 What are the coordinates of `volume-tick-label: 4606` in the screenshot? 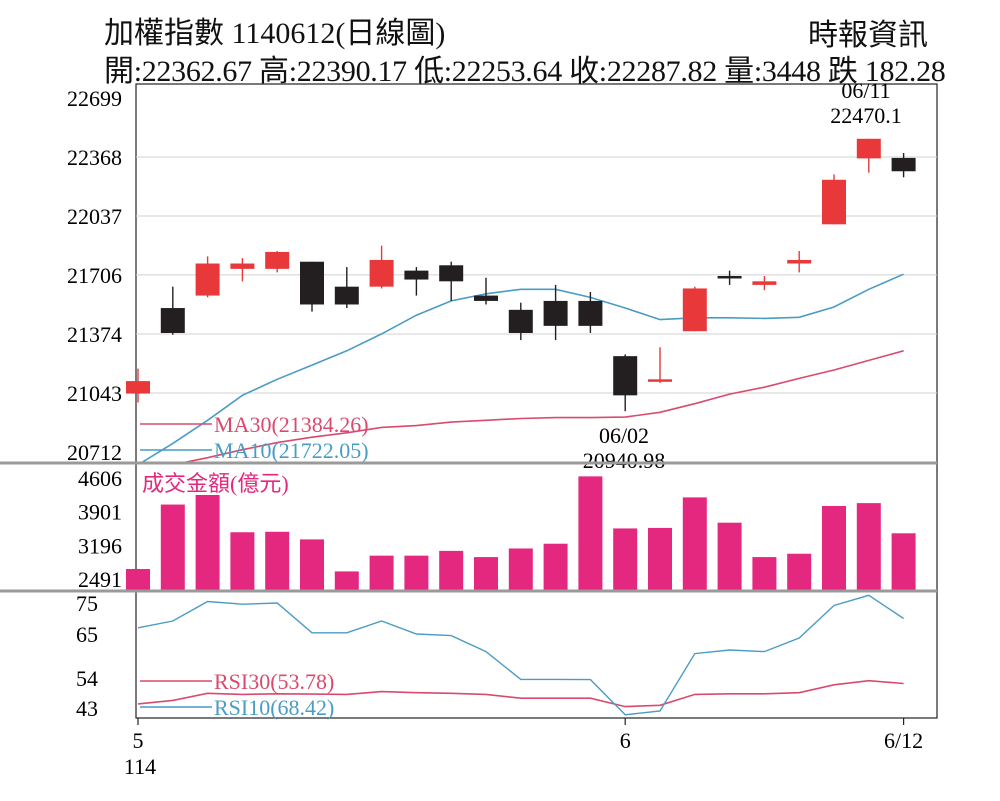 It's located at (100, 478).